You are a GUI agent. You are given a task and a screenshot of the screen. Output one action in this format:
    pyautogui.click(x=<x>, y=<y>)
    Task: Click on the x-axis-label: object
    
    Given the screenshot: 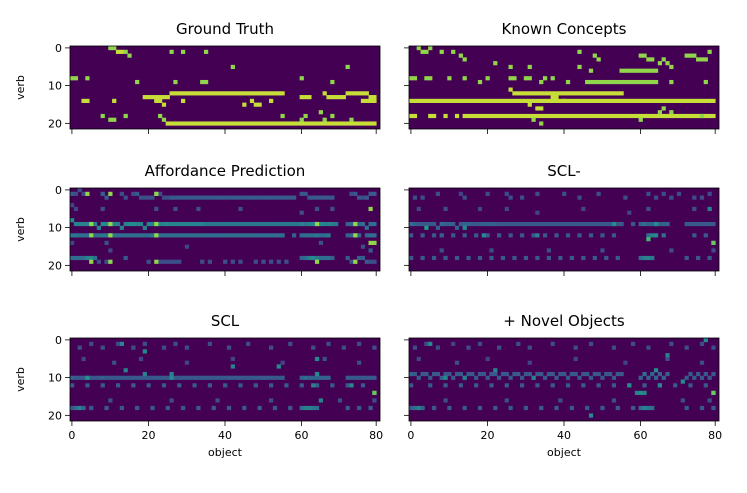 What is the action you would take?
    pyautogui.click(x=564, y=452)
    